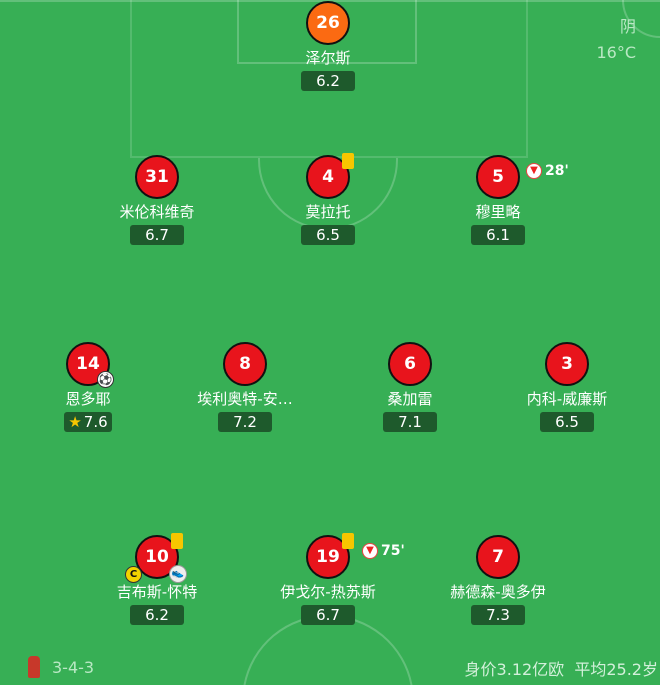 The height and width of the screenshot is (685, 660). Describe the element at coordinates (393, 551) in the screenshot. I see `sub-minute: 75'` at that location.